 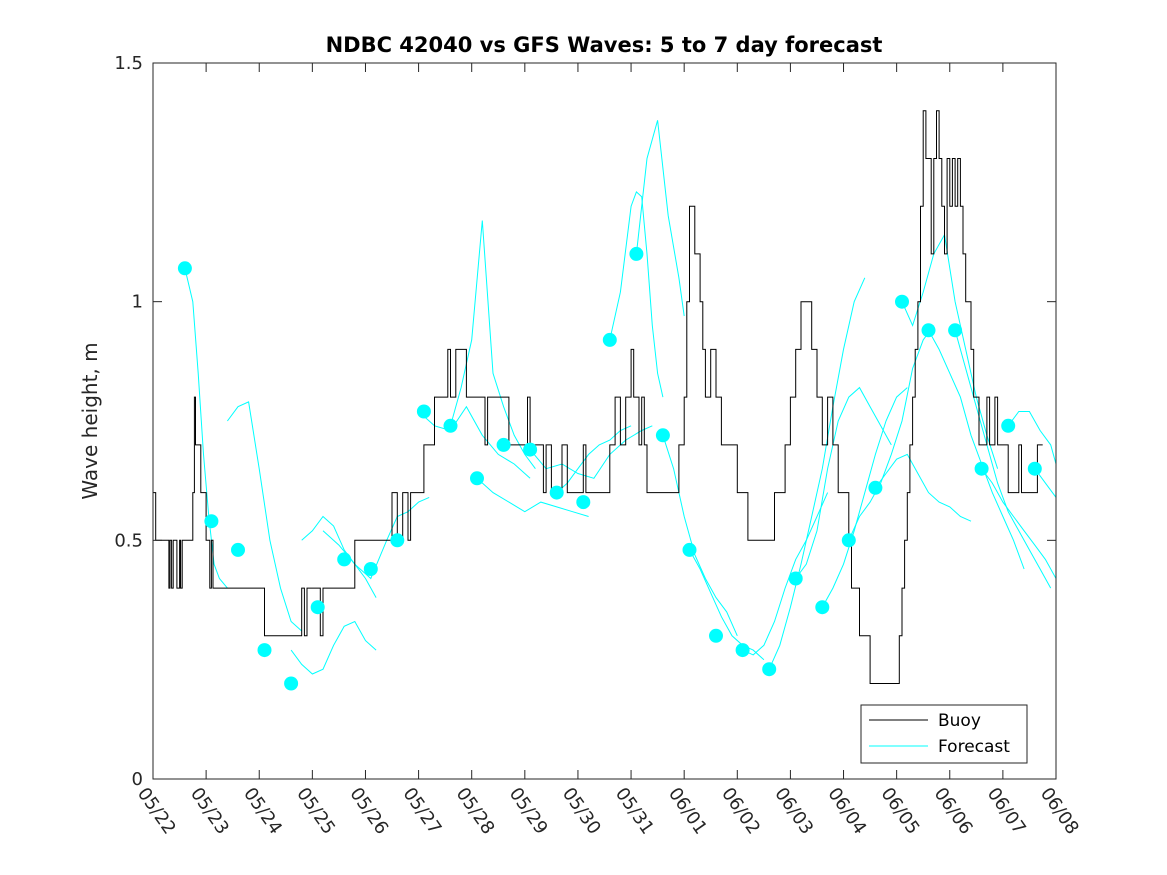 I want to click on y-tick-label: 1, so click(x=137, y=302).